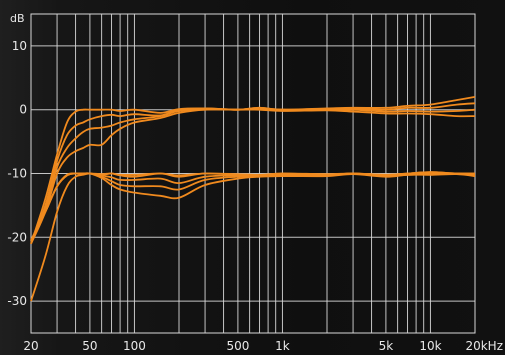 The width and height of the screenshot is (505, 355). What do you see at coordinates (430, 346) in the screenshot?
I see `x-tick-label: 10k` at bounding box center [430, 346].